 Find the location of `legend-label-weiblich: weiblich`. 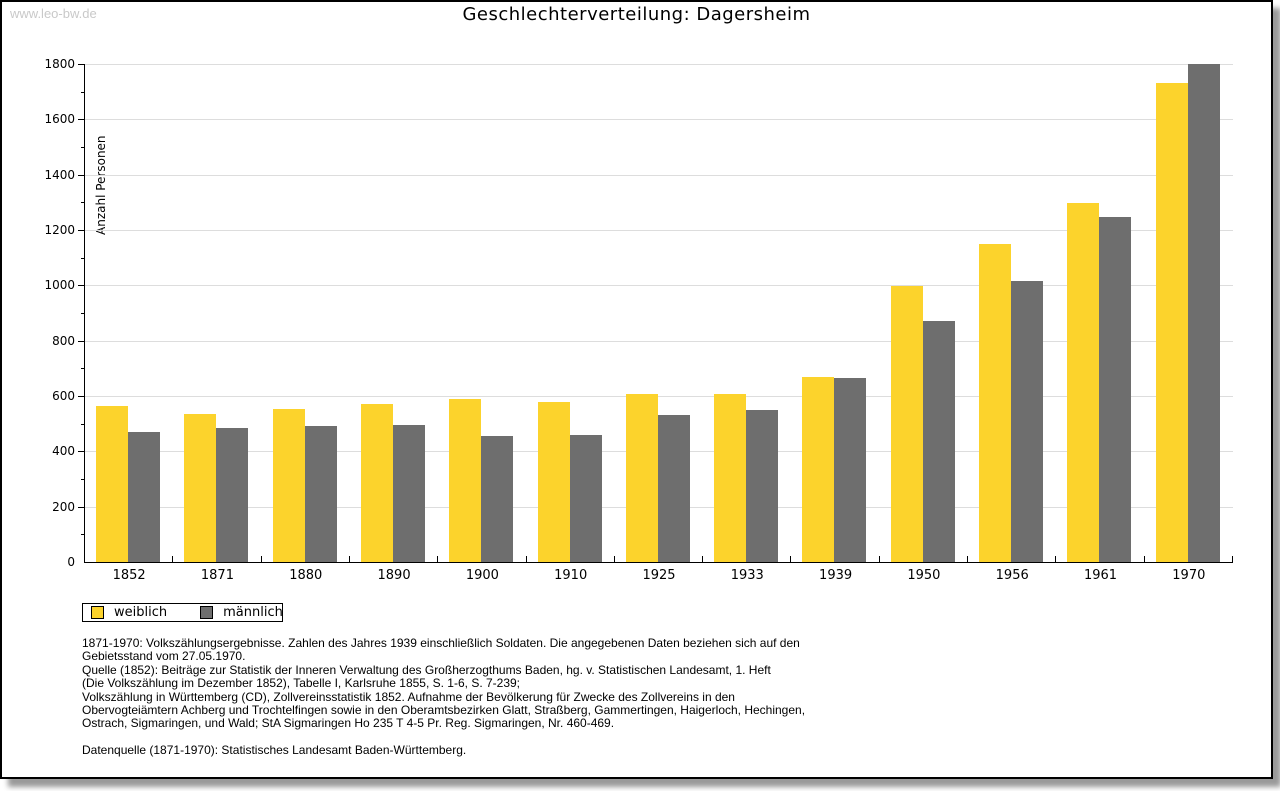

legend-label-weiblich: weiblich is located at coordinates (141, 612).